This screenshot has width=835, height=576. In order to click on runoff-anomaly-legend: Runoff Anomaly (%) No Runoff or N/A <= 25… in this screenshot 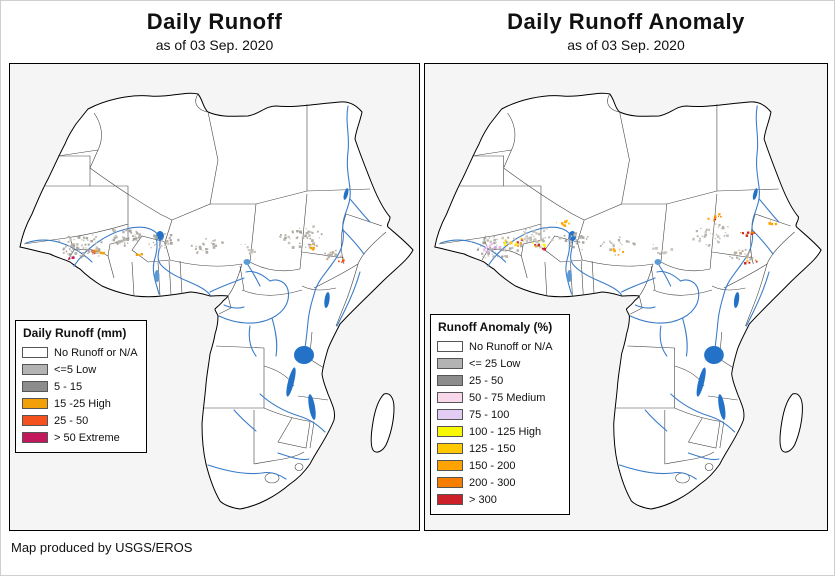, I will do `click(500, 414)`.